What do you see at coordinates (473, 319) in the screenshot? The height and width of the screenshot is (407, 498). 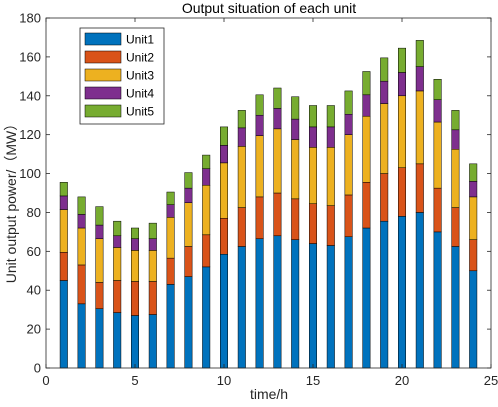 I see `bar-unit1-t24` at bounding box center [473, 319].